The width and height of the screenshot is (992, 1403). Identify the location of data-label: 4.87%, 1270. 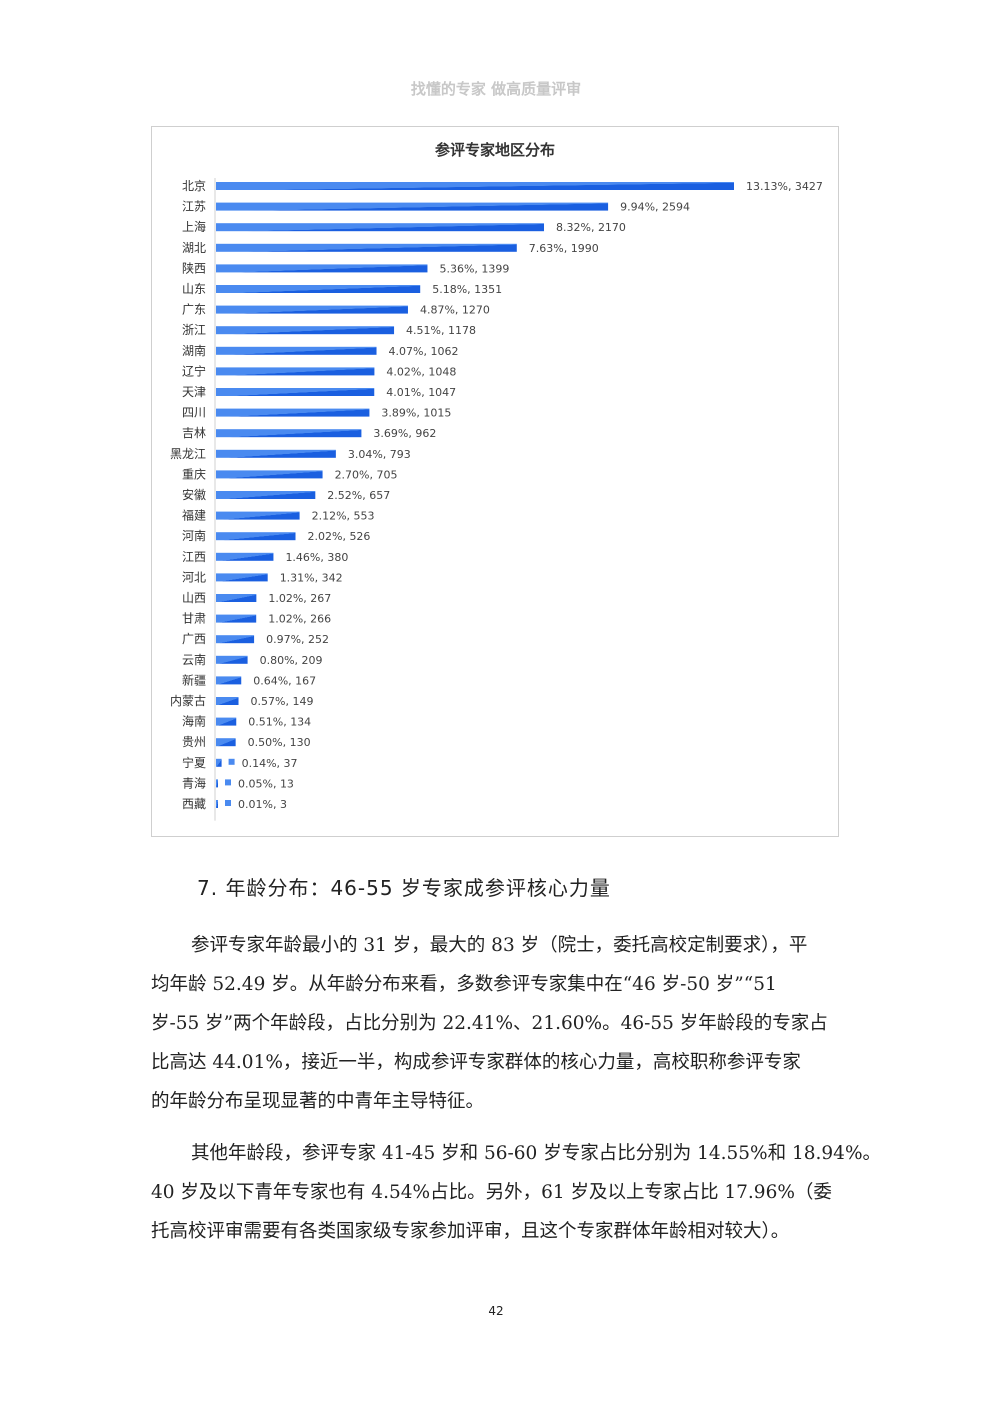
(455, 310).